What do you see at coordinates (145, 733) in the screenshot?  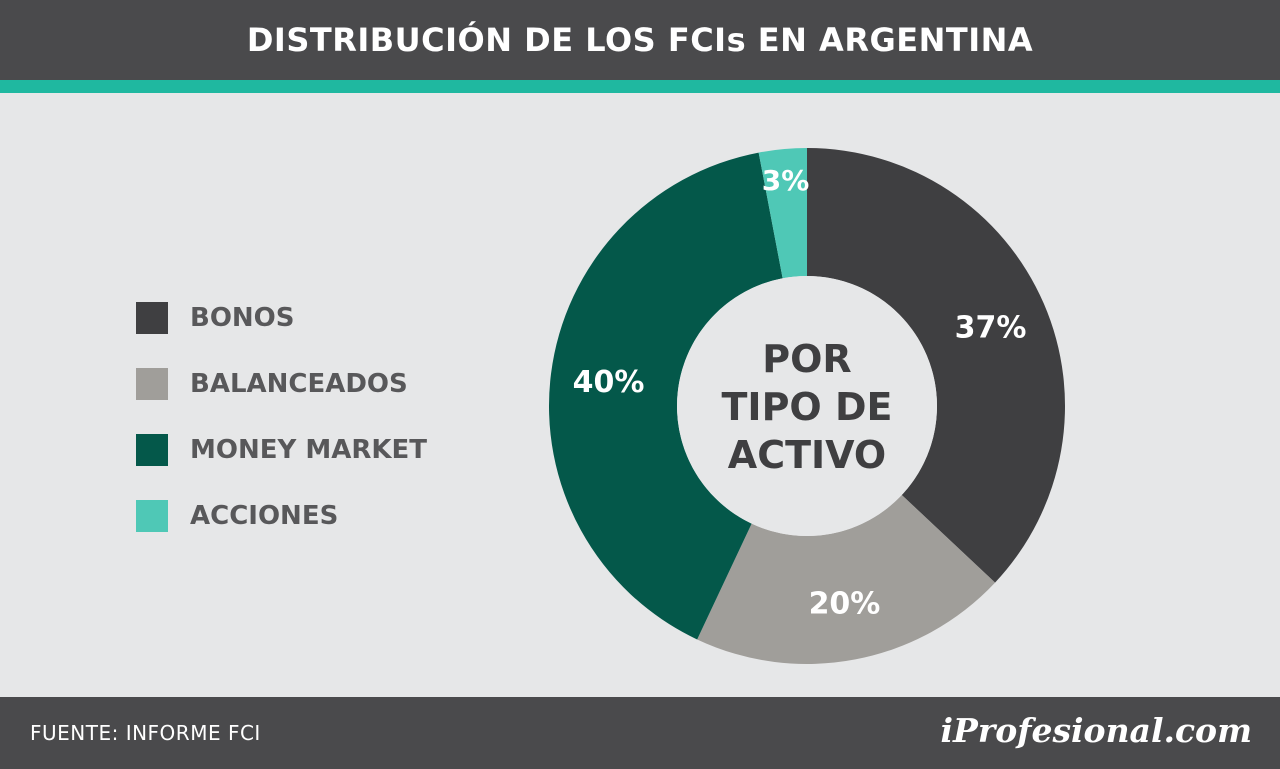 I see `source-note: FUENTE: INFORME FCI` at bounding box center [145, 733].